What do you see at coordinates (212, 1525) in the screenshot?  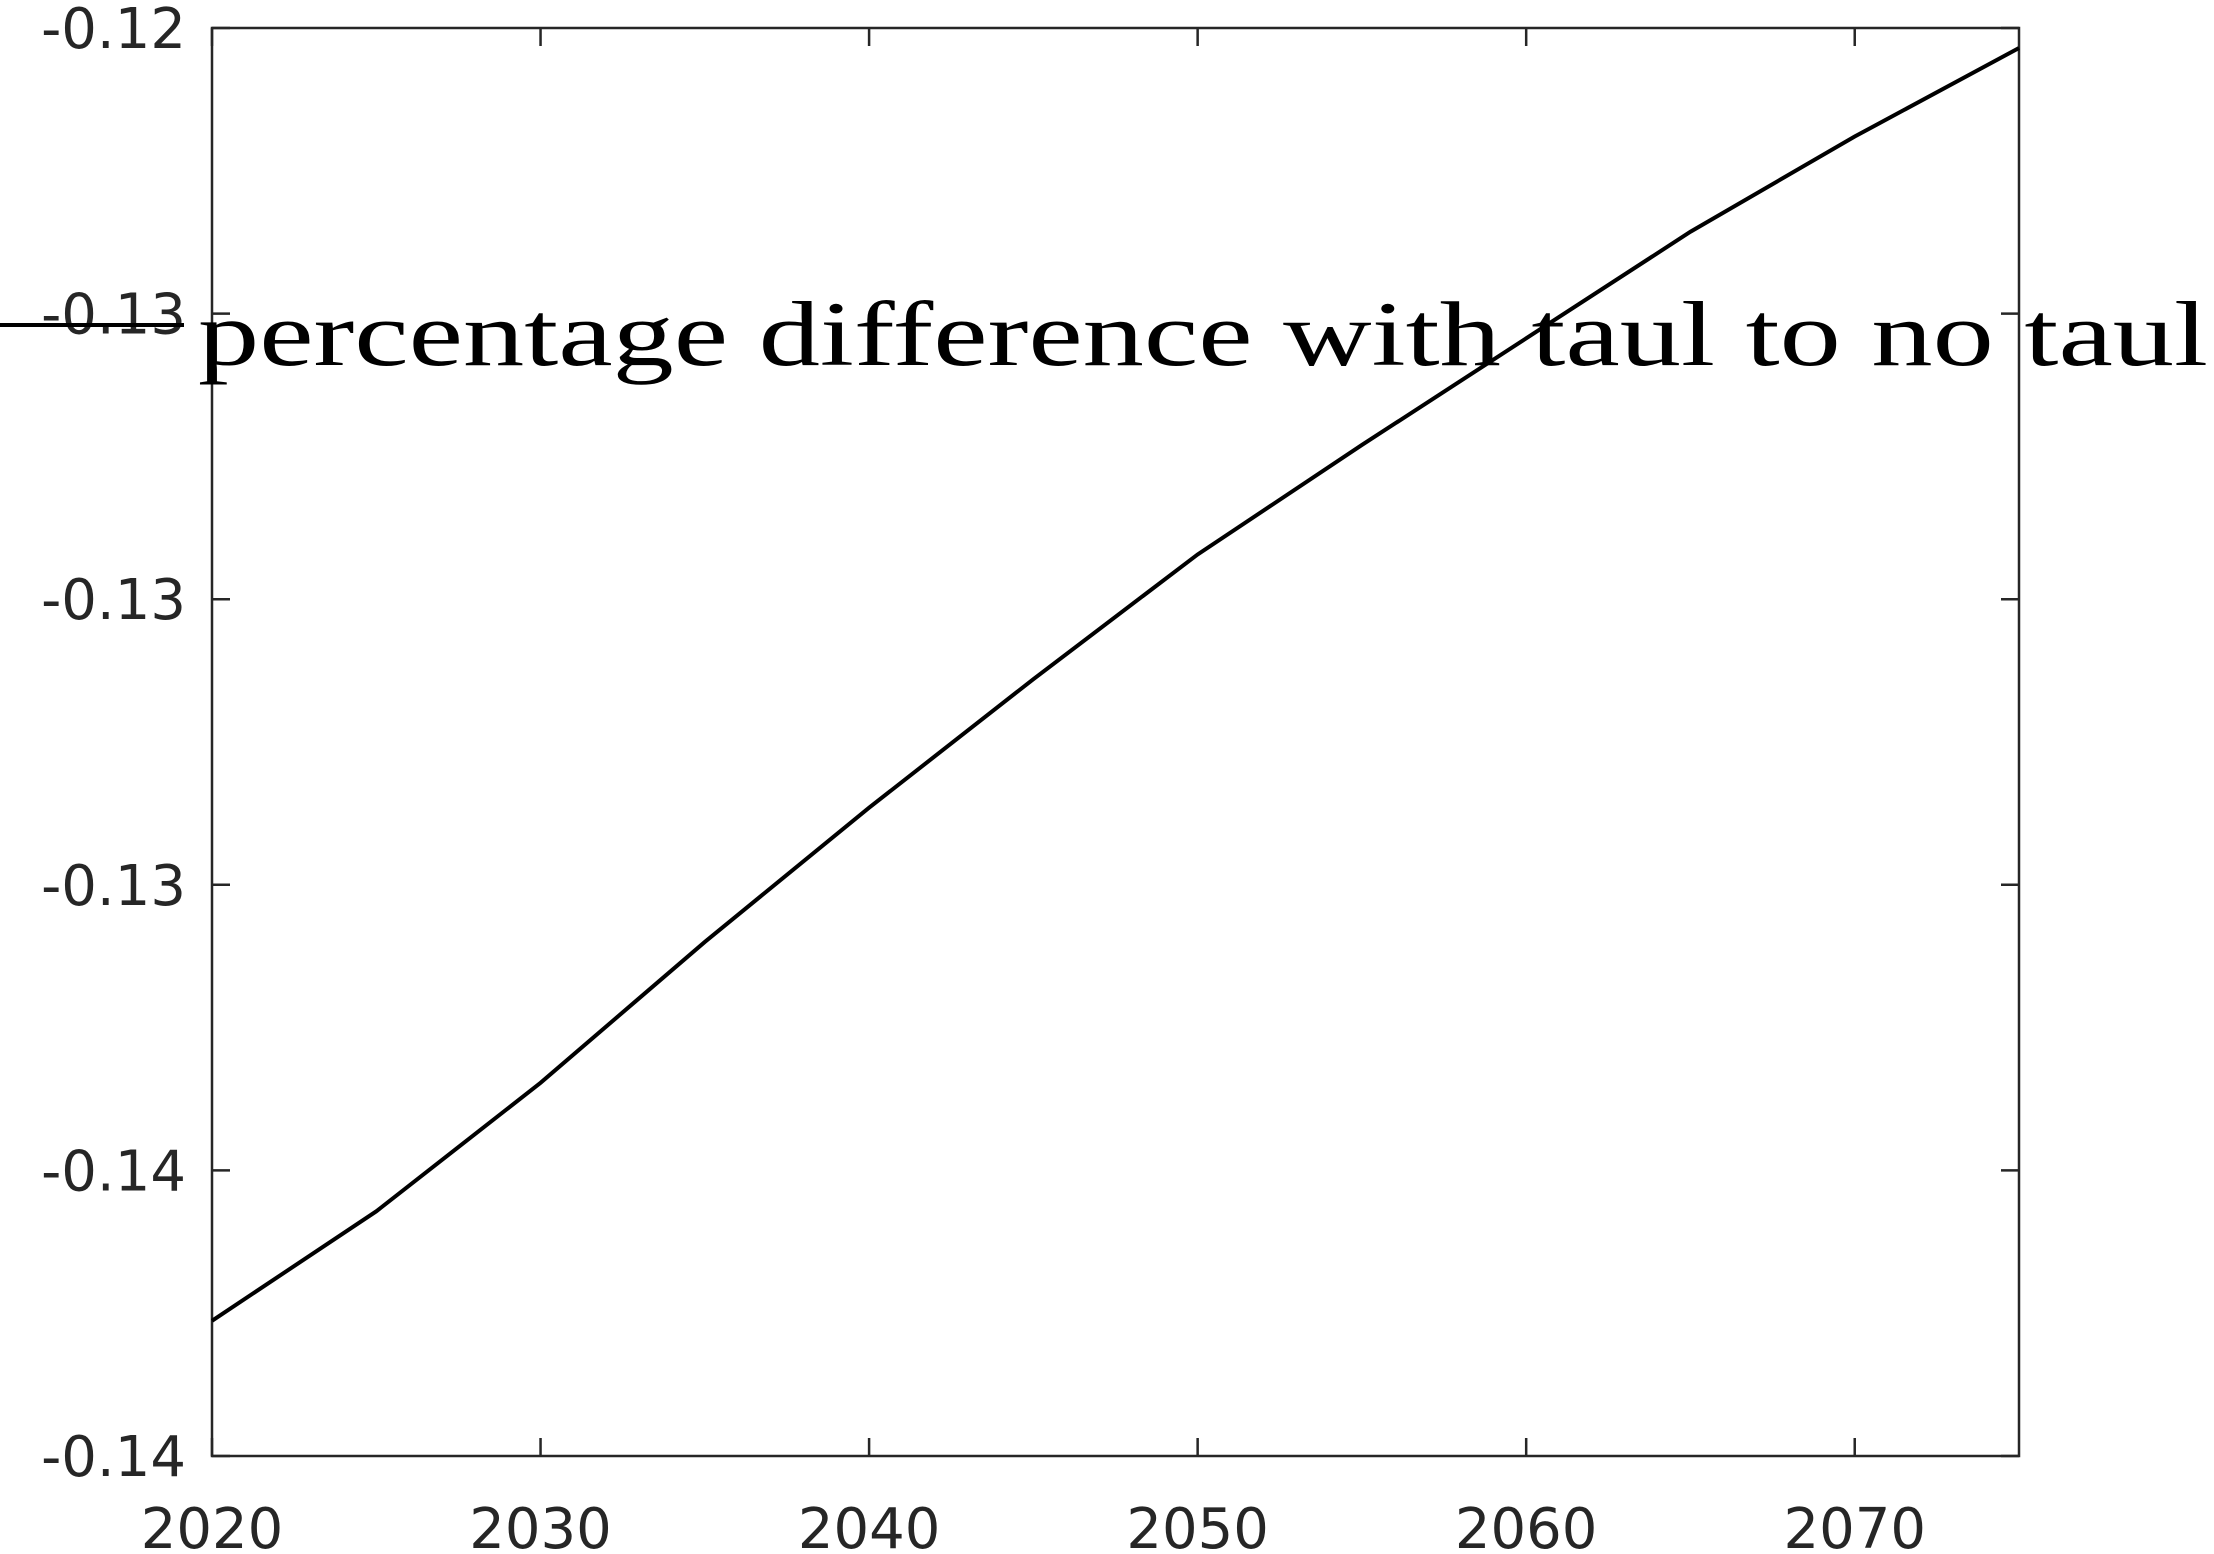 I see `x-tick-label: 2020` at bounding box center [212, 1525].